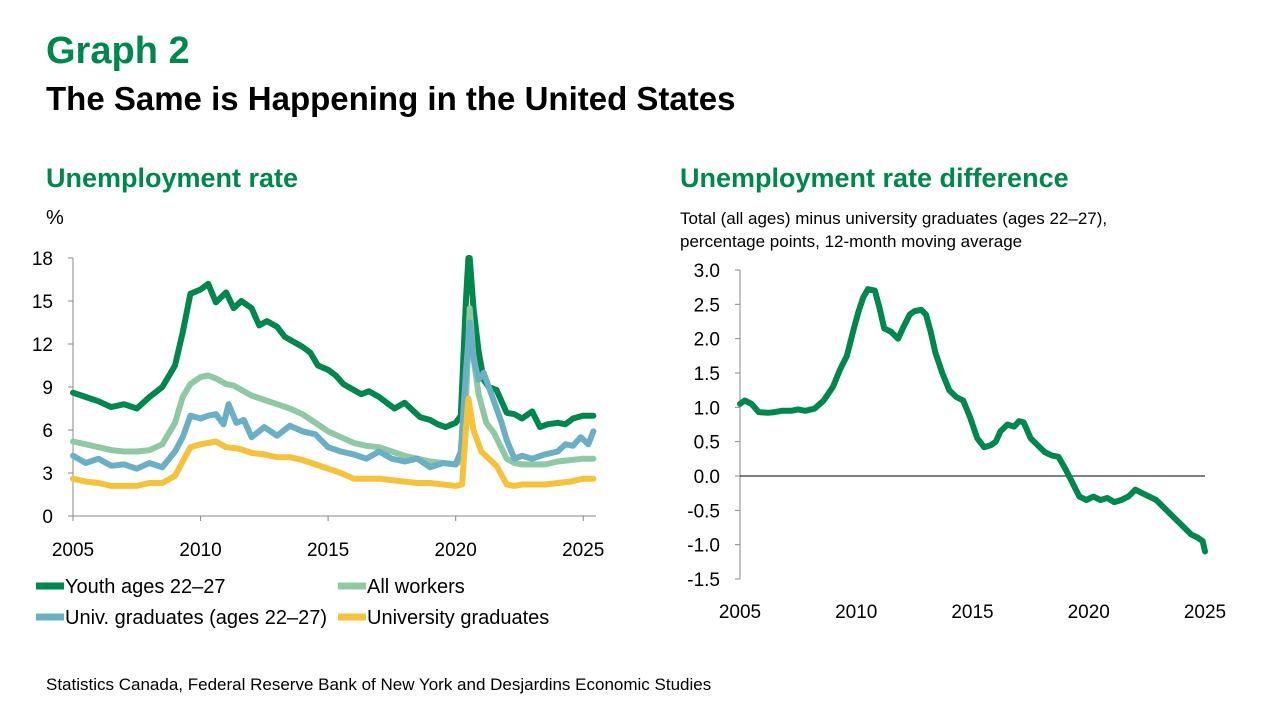 The width and height of the screenshot is (1280, 720). What do you see at coordinates (972, 420) in the screenshot?
I see `difference-series-line` at bounding box center [972, 420].